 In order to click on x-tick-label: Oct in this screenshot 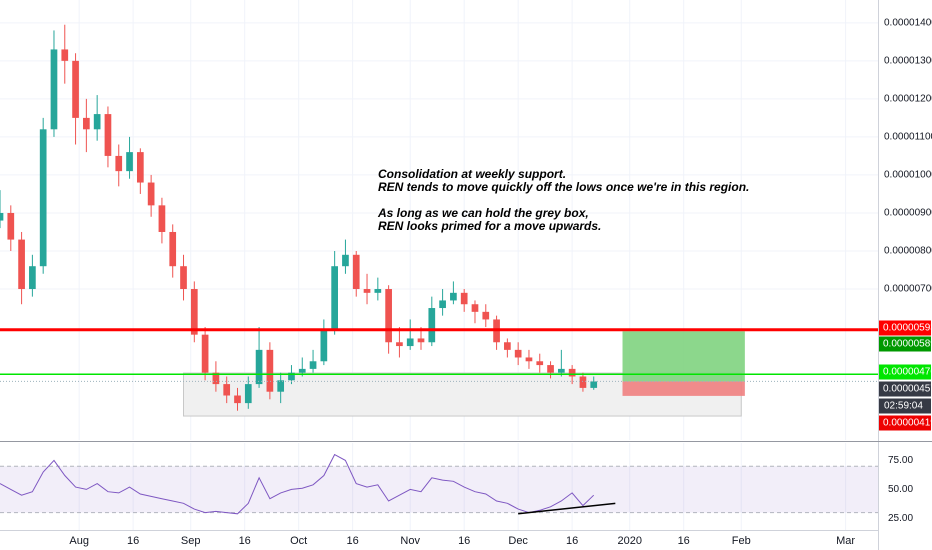, I will do `click(298, 541)`.